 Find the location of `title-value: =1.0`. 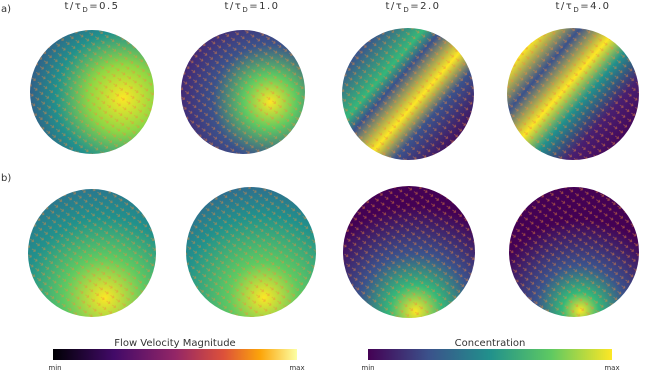

title-value: =1.0 is located at coordinates (264, 6).